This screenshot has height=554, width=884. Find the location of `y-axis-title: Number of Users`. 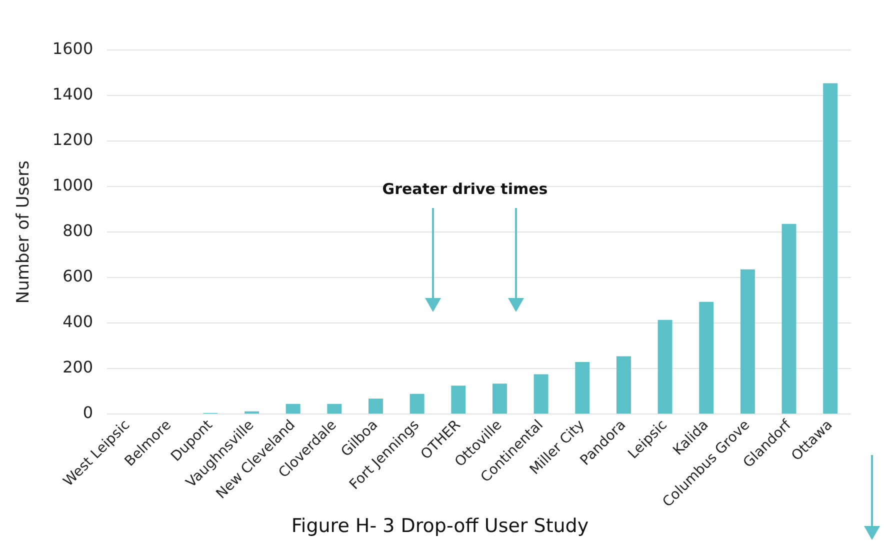

y-axis-title: Number of Users is located at coordinates (24, 232).